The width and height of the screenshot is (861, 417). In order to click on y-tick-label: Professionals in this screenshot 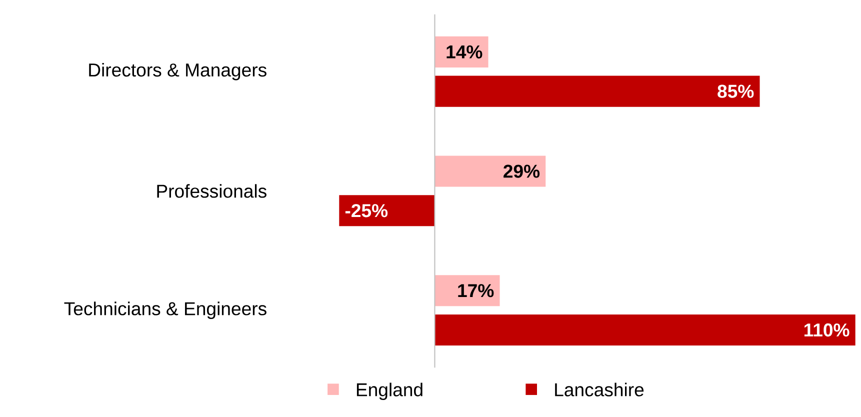, I will do `click(211, 191)`.